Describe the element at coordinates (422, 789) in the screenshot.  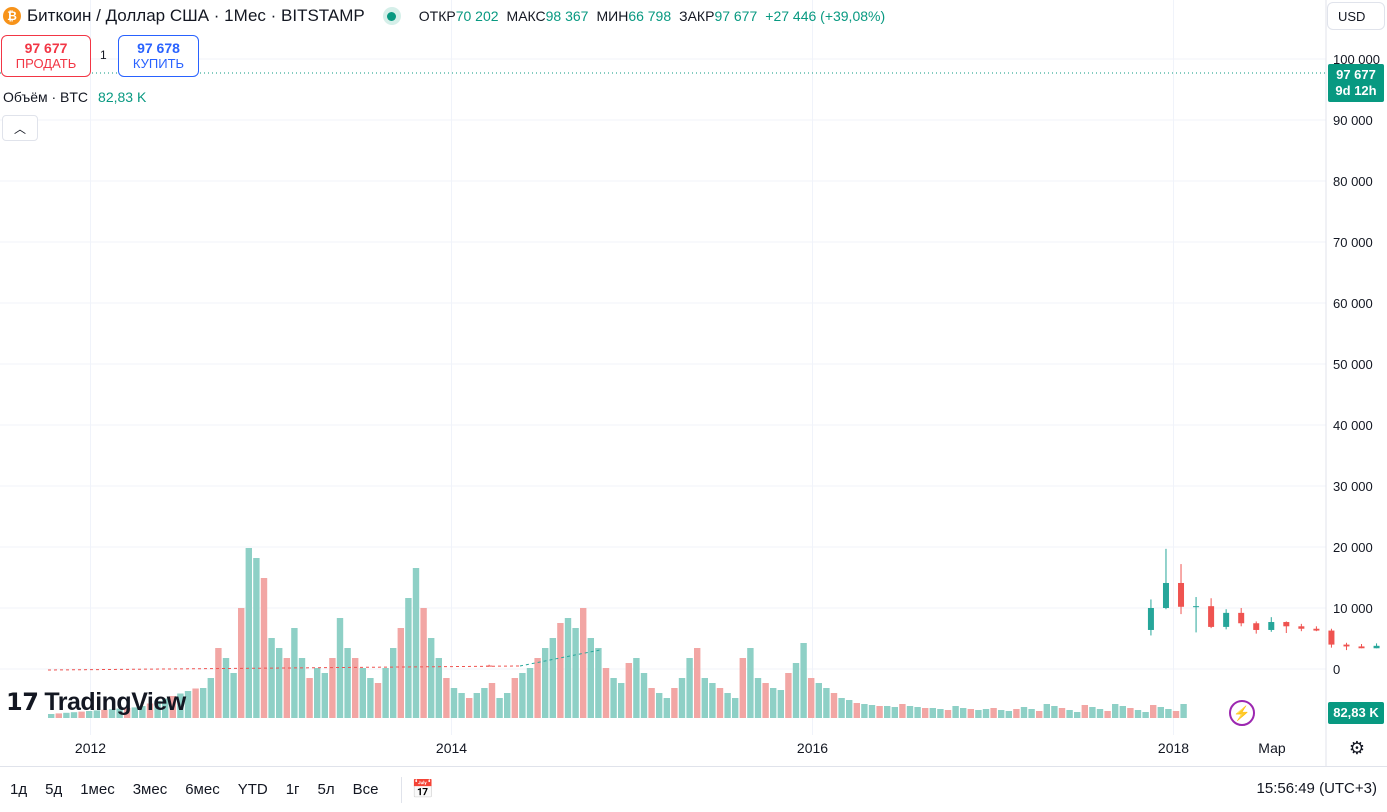
I see `calendar-icon: 📅` at that location.